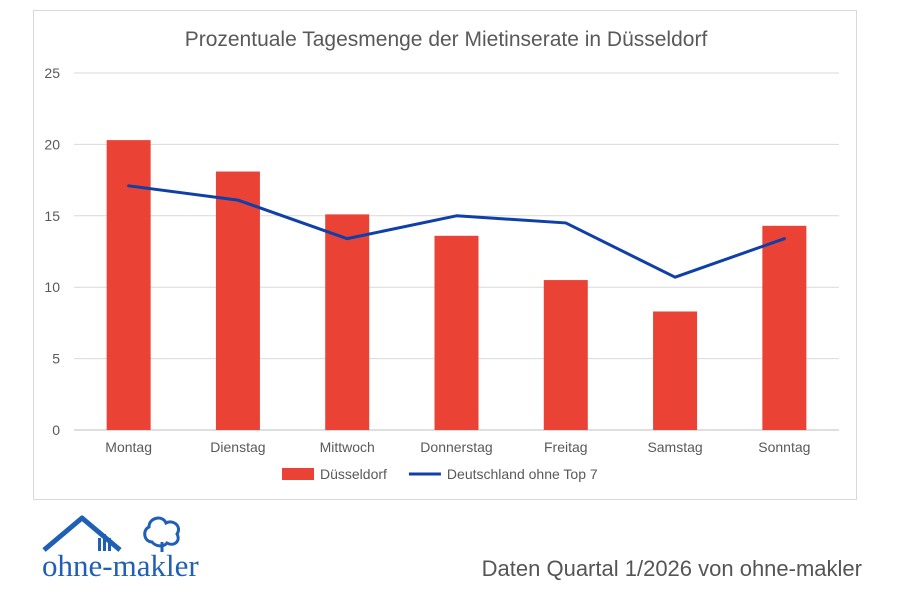 The image size is (900, 600). What do you see at coordinates (52, 144) in the screenshot?
I see `y-tick-label: 20` at bounding box center [52, 144].